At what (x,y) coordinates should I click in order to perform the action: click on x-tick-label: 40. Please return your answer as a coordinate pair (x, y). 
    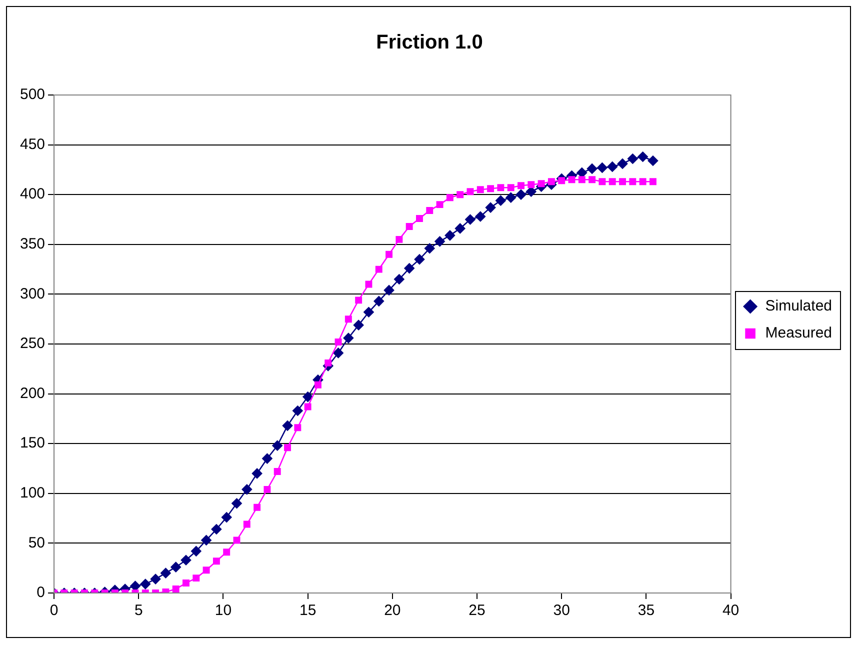
    Looking at the image, I should click on (731, 611).